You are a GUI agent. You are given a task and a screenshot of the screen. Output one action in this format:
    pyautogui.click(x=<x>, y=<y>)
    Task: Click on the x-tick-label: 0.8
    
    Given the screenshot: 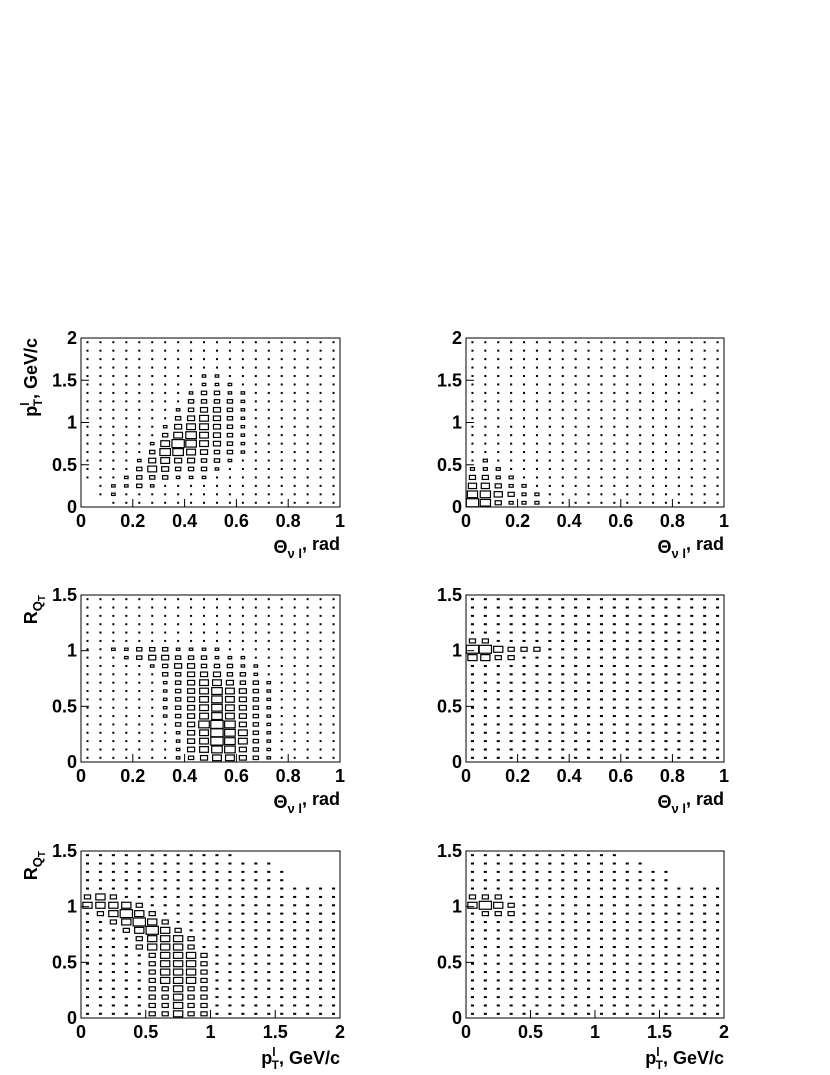 What is the action you would take?
    pyautogui.click(x=288, y=776)
    